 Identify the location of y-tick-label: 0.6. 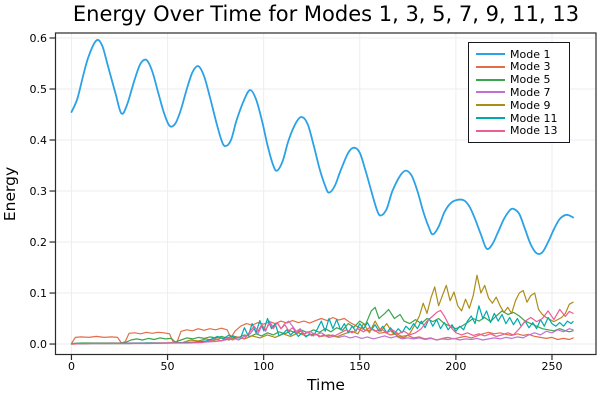
(39, 38).